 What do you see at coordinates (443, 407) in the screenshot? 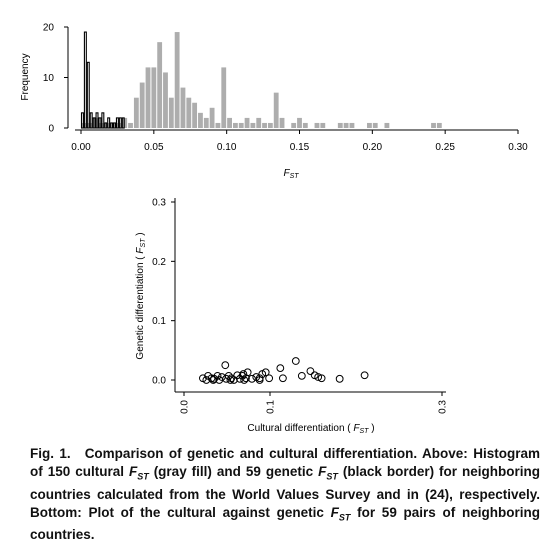
I see `x-tick-label: 0.3` at bounding box center [443, 407].